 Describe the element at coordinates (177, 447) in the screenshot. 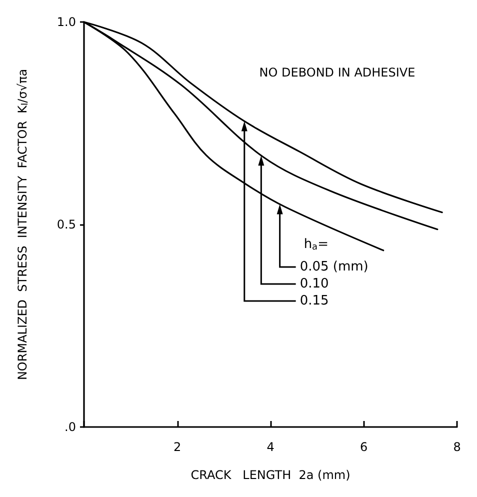

I see `x-tick-label: 2` at that location.